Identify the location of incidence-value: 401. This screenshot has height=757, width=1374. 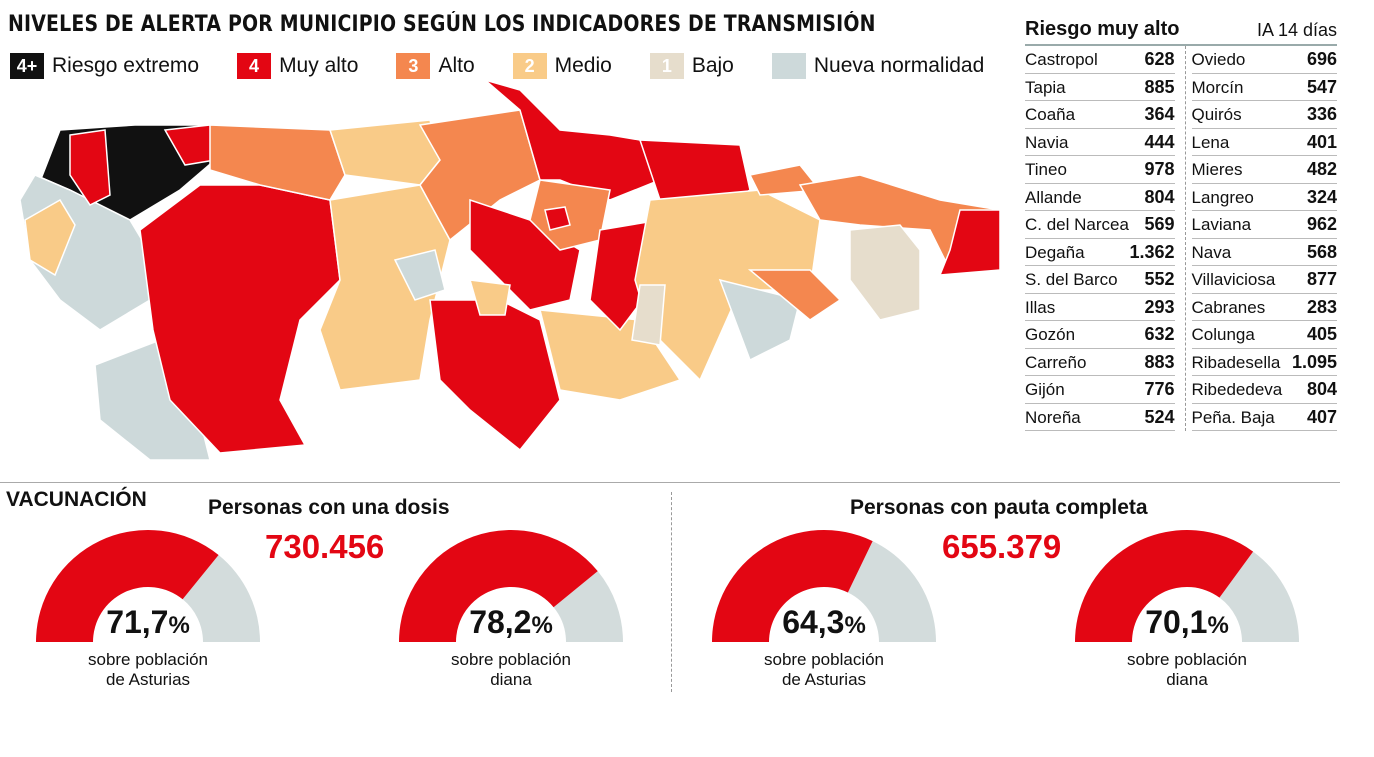
(1321, 141).